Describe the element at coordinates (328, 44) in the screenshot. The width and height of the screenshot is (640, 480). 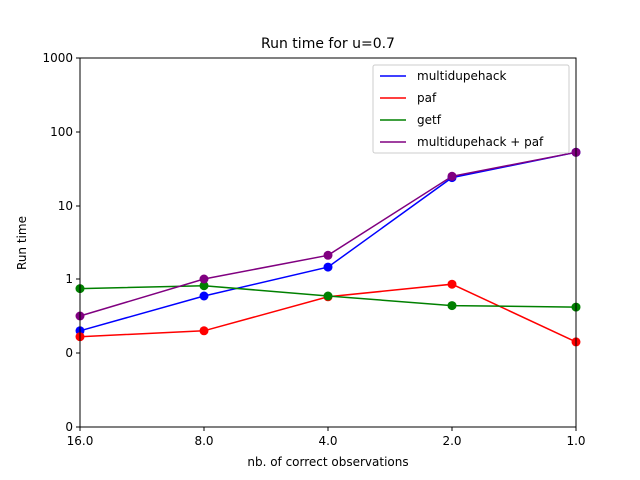
I see `chart-title: Run time for u=0.7` at that location.